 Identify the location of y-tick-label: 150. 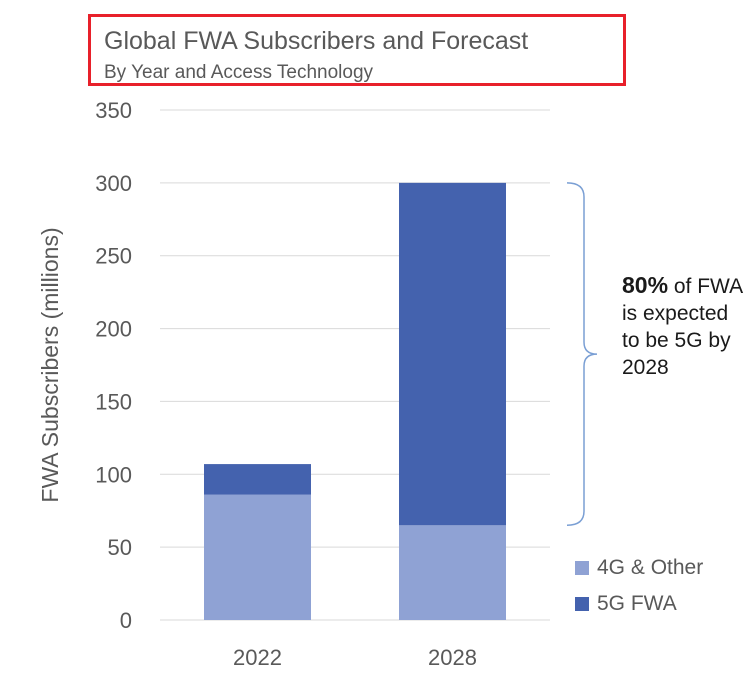
(113, 401).